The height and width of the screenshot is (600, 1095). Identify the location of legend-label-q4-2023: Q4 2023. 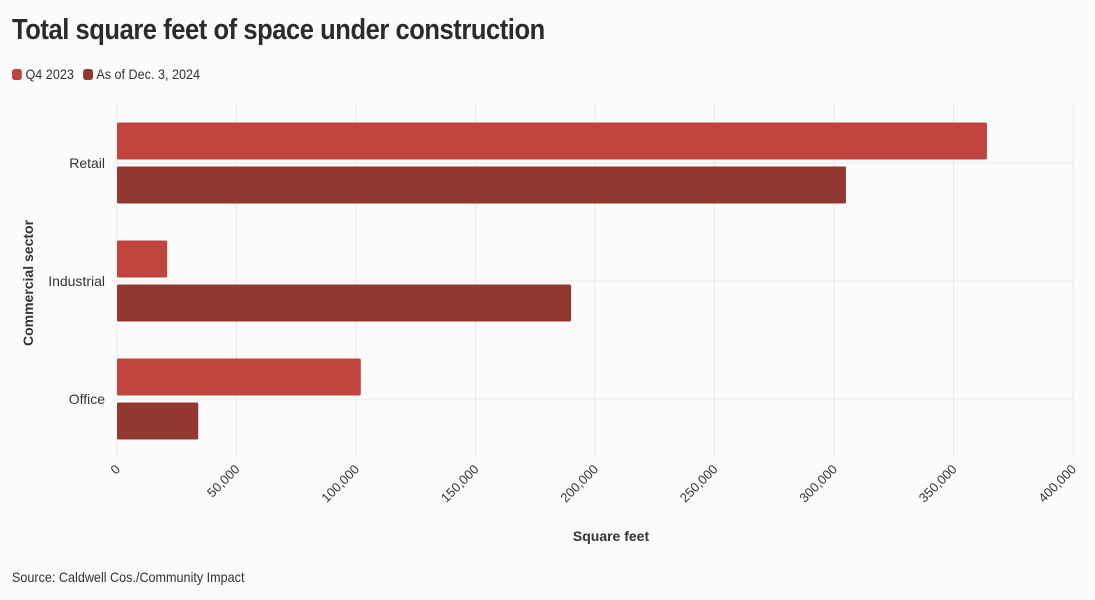
(49, 74).